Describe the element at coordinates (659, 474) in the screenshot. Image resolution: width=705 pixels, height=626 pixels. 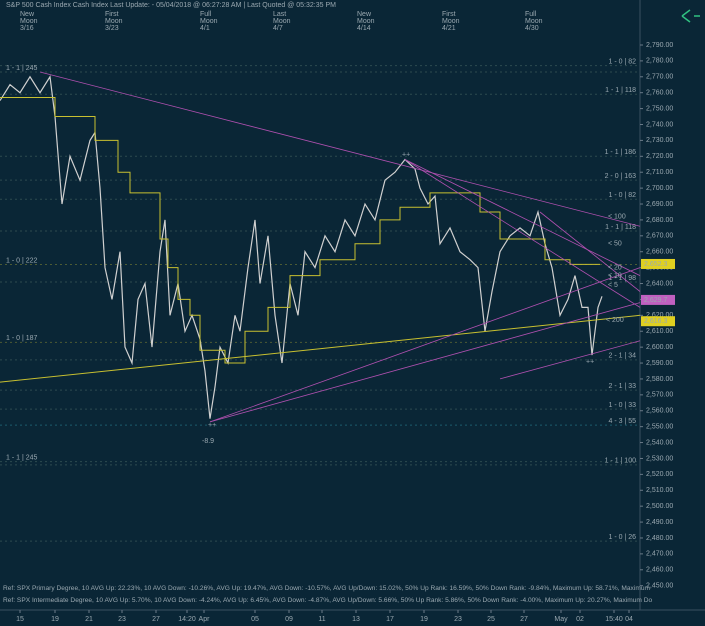
I see `y-tick-label: 2,520.00` at that location.